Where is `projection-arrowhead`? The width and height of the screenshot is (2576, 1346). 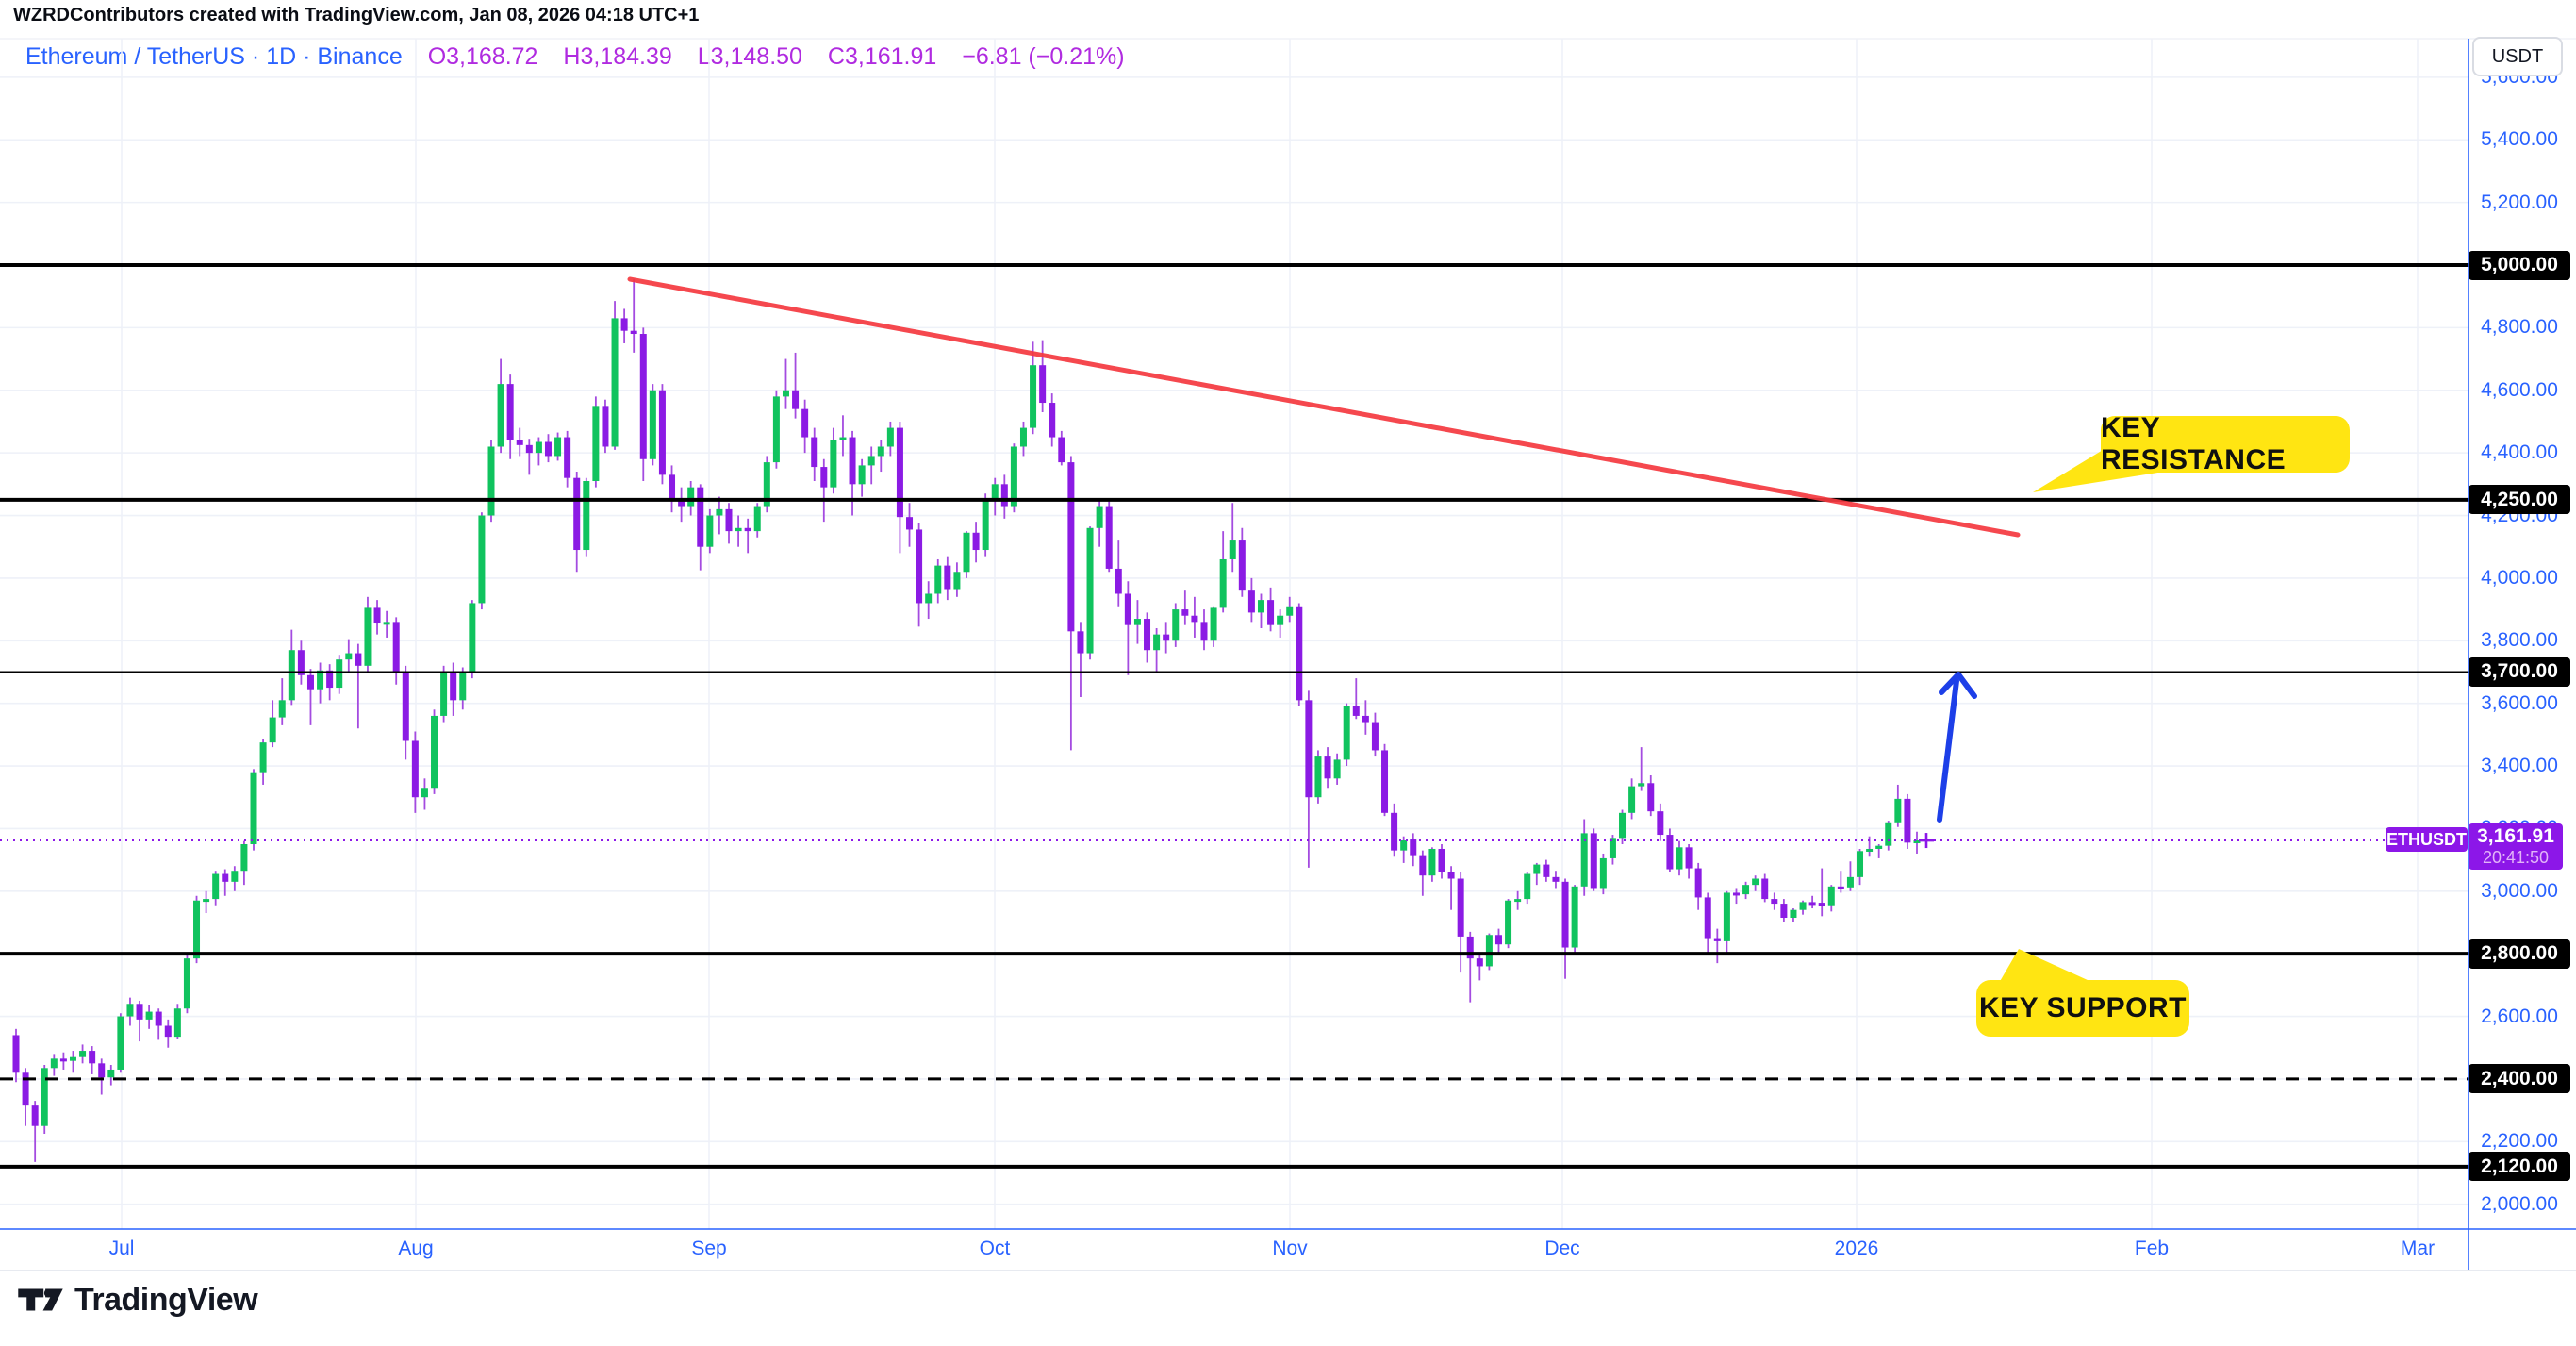
projection-arrowhead is located at coordinates (1958, 685).